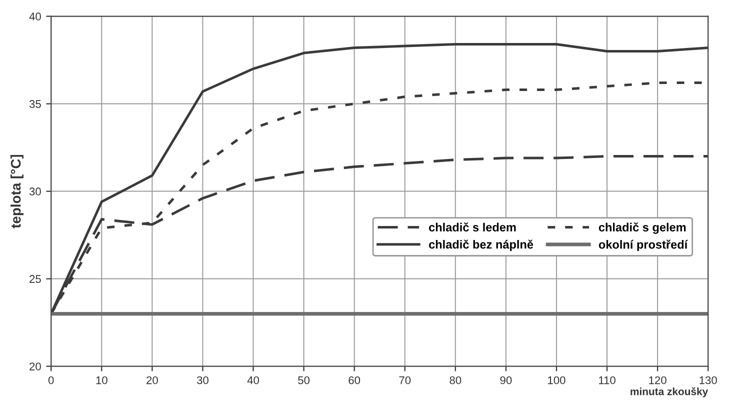 This screenshot has height=407, width=730. Describe the element at coordinates (51, 380) in the screenshot. I see `x-tick-label: 0` at that location.